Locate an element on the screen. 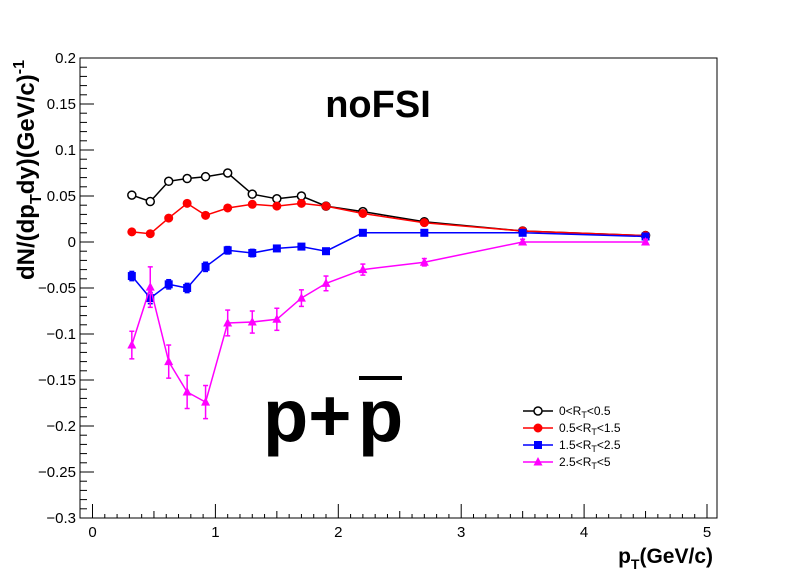  x-axis-title-rest: (GeV/c) is located at coordinates (676, 556).